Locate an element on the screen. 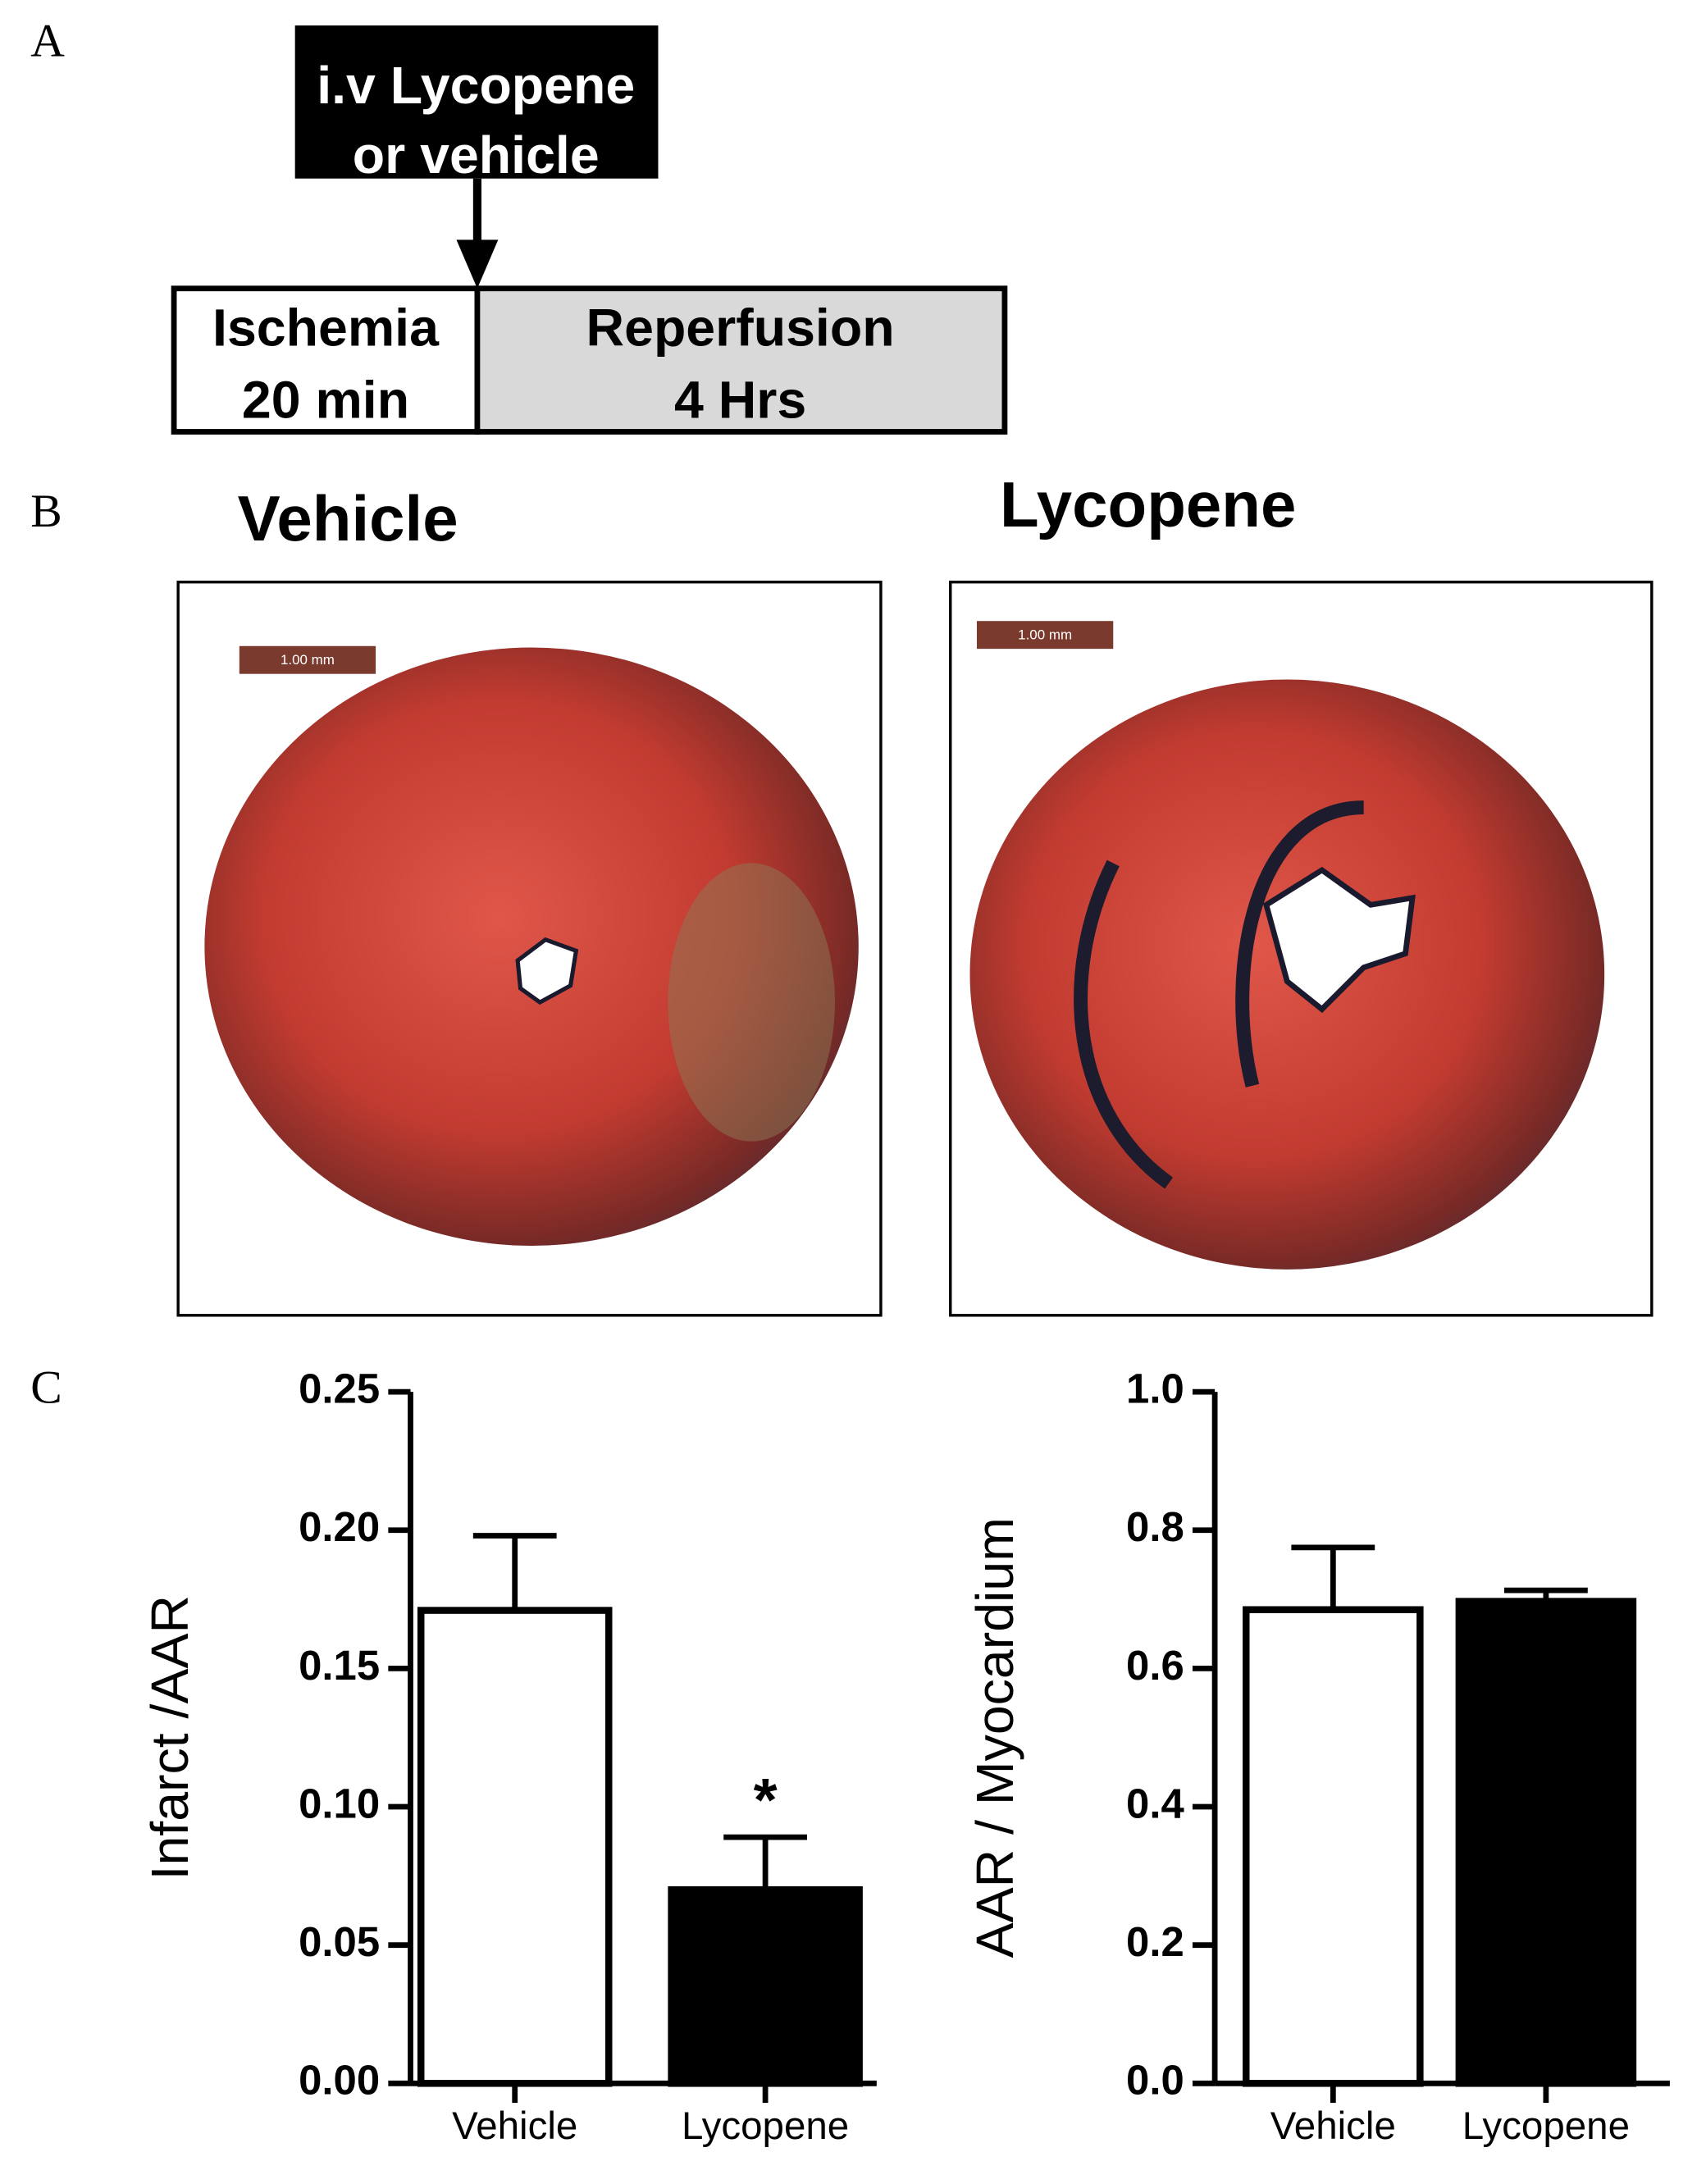  arrow-head is located at coordinates (477, 264).